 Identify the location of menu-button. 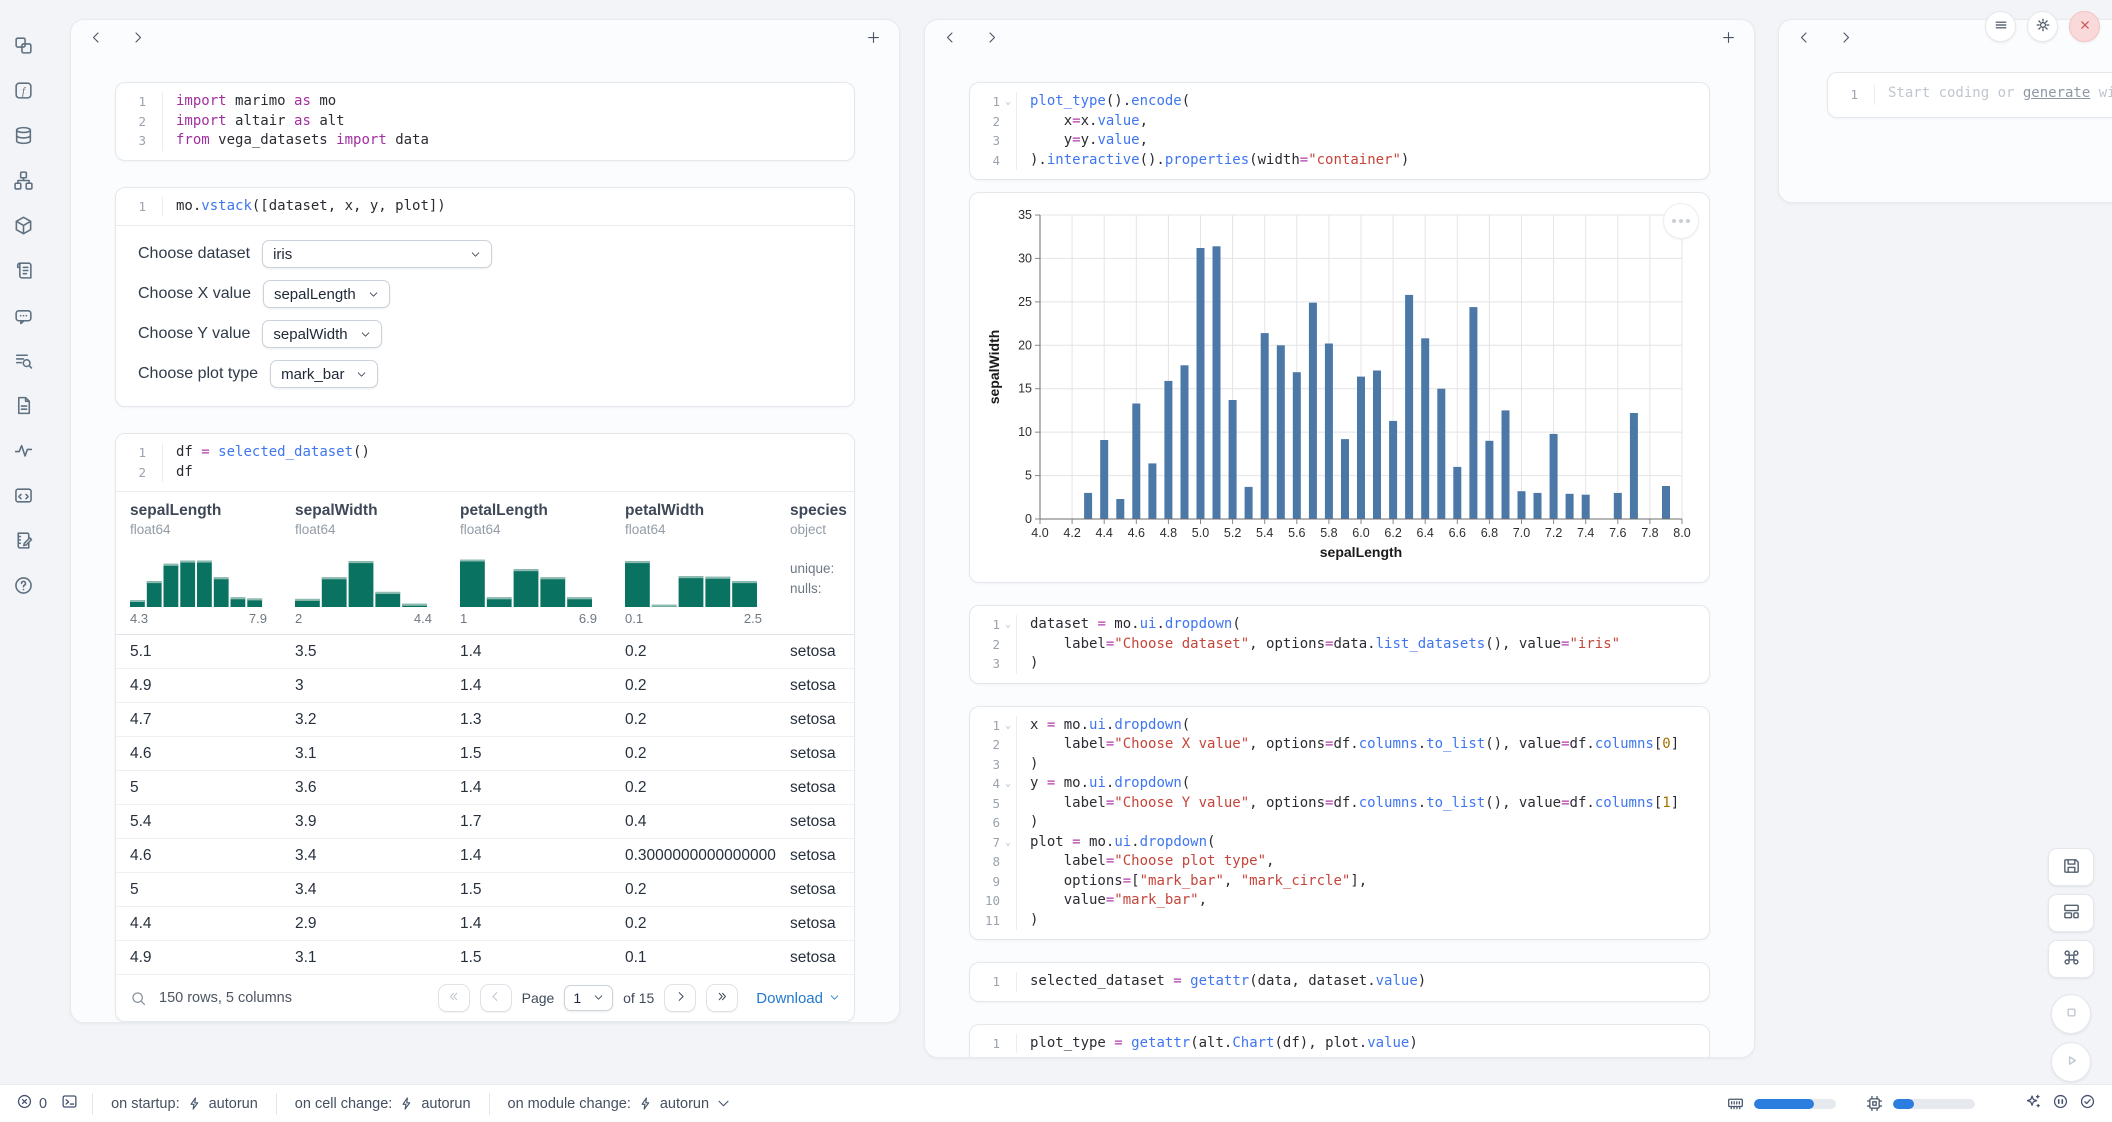
(2000, 26).